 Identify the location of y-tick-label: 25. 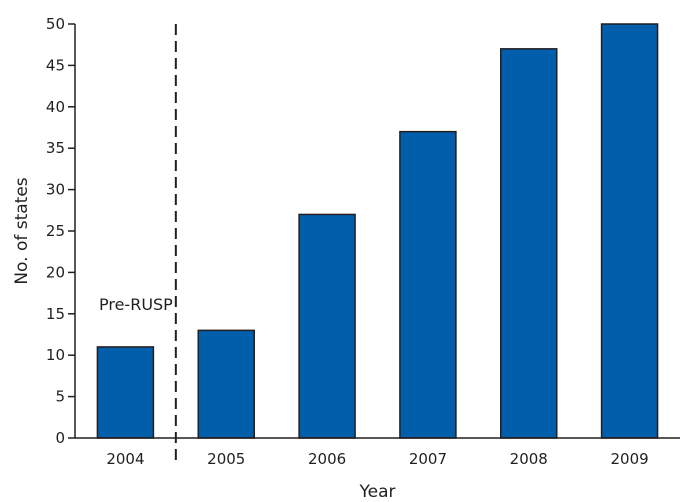
(55, 231).